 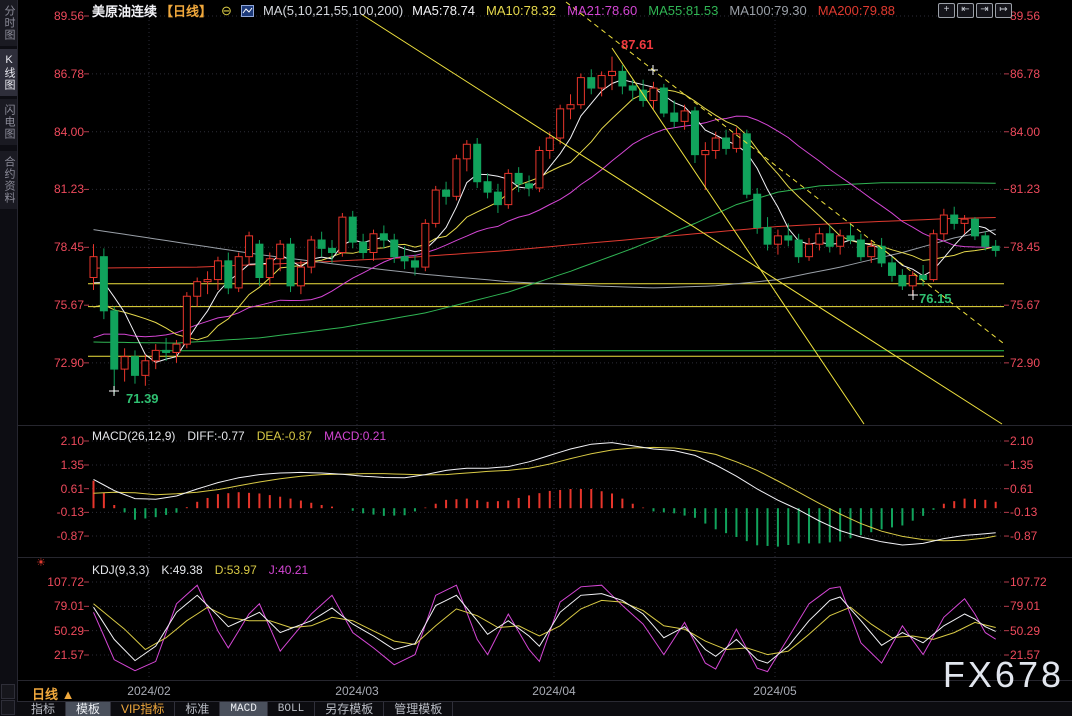 I want to click on price-tick-left: 86.78, so click(x=68, y=73).